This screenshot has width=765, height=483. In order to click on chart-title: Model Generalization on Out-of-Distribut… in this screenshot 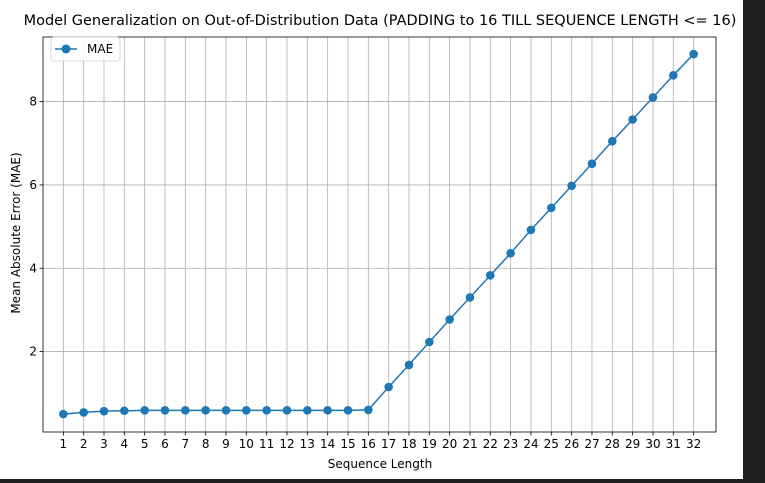, I will do `click(380, 21)`.